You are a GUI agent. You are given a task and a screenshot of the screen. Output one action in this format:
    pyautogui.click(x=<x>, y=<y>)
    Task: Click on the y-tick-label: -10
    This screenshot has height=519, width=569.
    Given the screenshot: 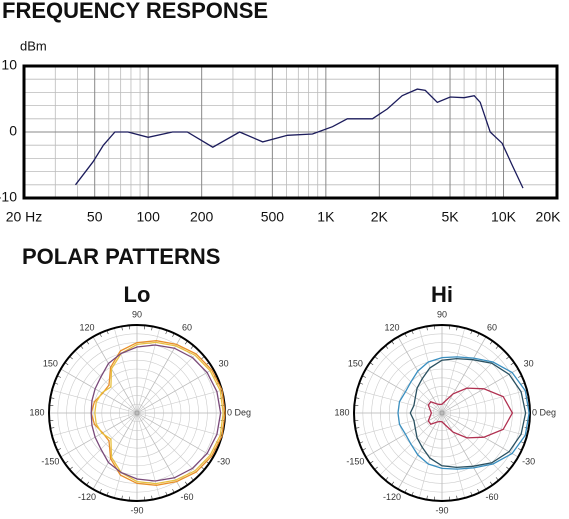 What is the action you would take?
    pyautogui.click(x=8, y=197)
    